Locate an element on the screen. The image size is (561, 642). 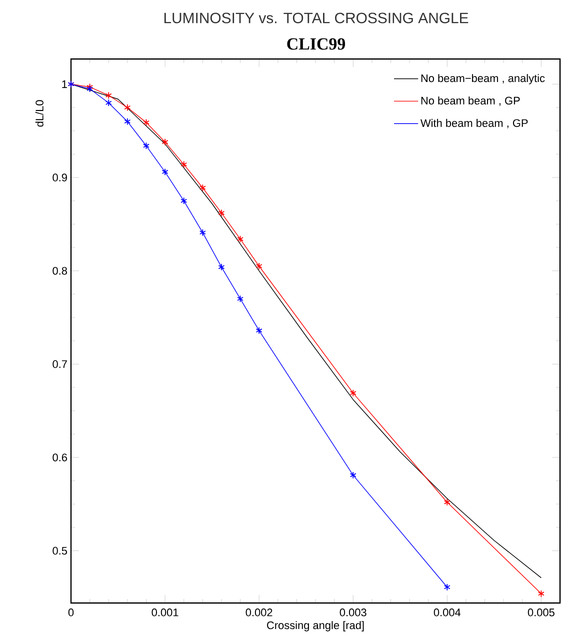
y-tick-label: 0.8 is located at coordinates (59, 270).